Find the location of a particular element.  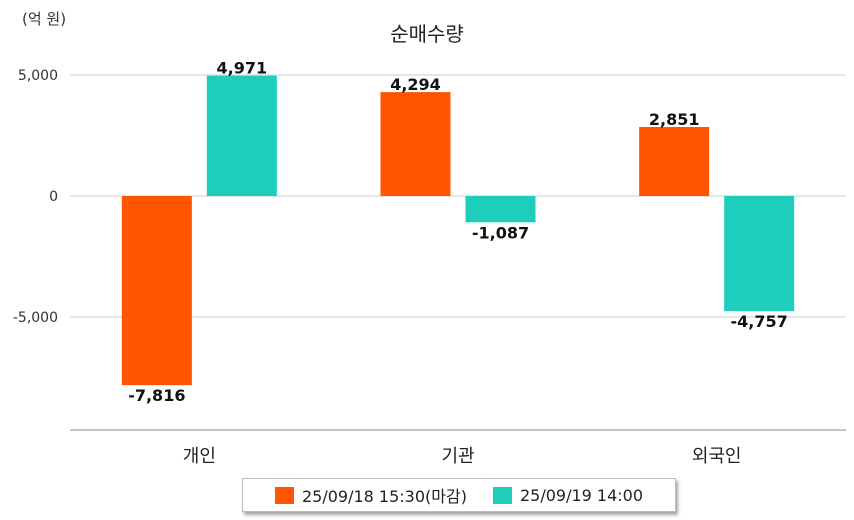

legend-item-series-1: 25/09/18 15:30(마감) is located at coordinates (370, 495).